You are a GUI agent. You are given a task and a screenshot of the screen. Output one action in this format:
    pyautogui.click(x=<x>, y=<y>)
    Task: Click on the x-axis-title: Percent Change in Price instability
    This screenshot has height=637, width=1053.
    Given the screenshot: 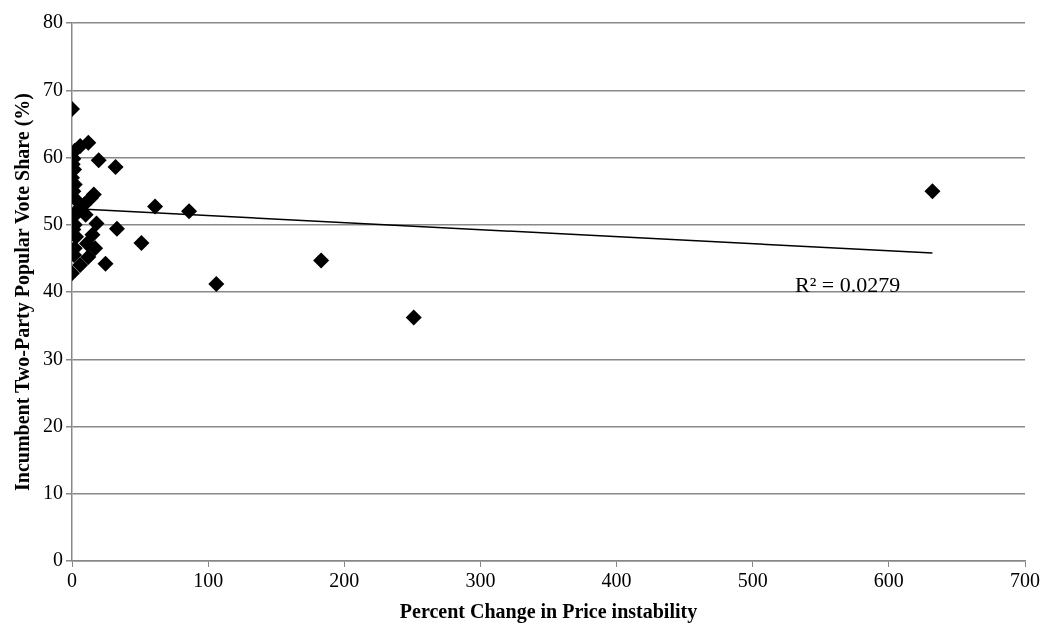 What is the action you would take?
    pyautogui.click(x=548, y=612)
    